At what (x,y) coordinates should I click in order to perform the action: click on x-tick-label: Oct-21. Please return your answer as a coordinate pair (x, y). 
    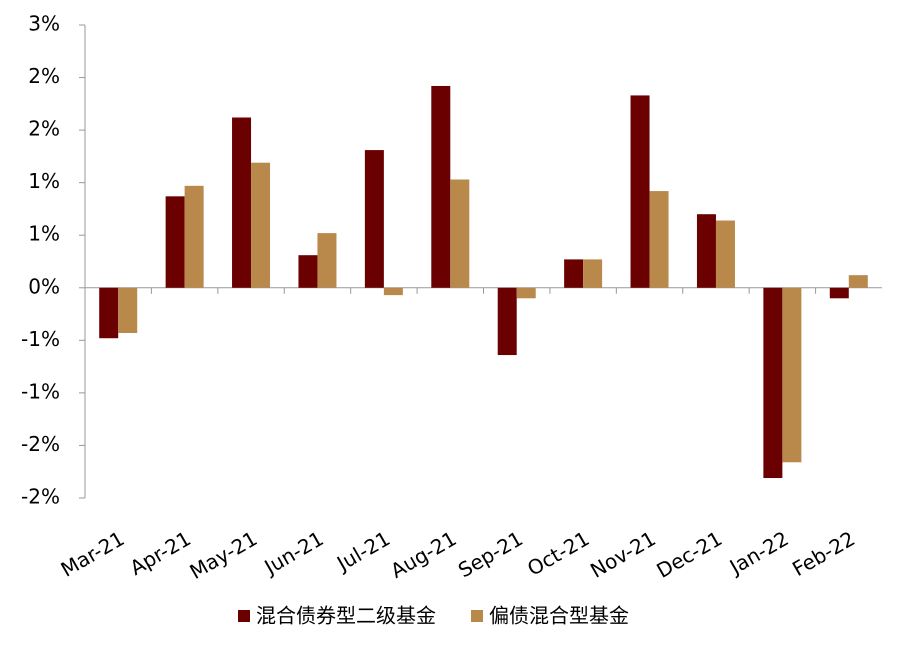
    Looking at the image, I should click on (558, 553).